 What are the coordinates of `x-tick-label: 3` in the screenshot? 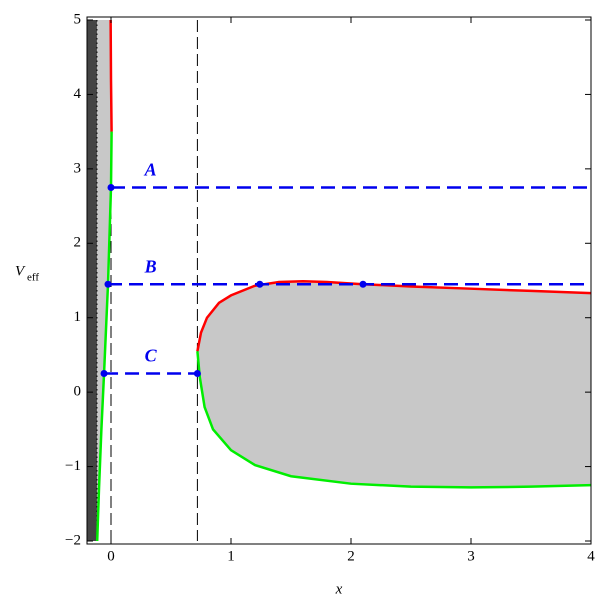 It's located at (471, 556).